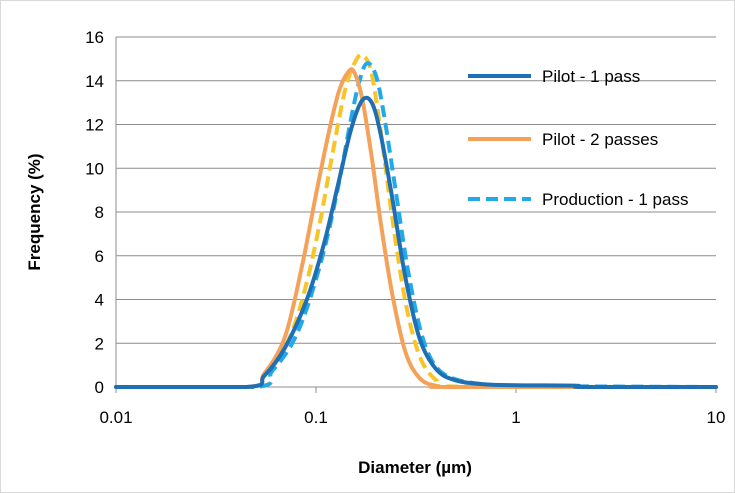 This screenshot has width=735, height=493. What do you see at coordinates (99, 256) in the screenshot?
I see `y-tick-label: 6` at bounding box center [99, 256].